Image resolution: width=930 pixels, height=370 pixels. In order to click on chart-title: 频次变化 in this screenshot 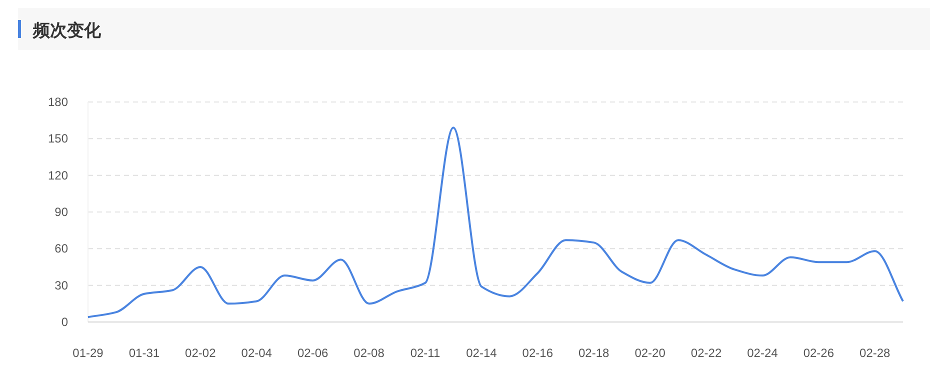, I will do `click(67, 30)`.